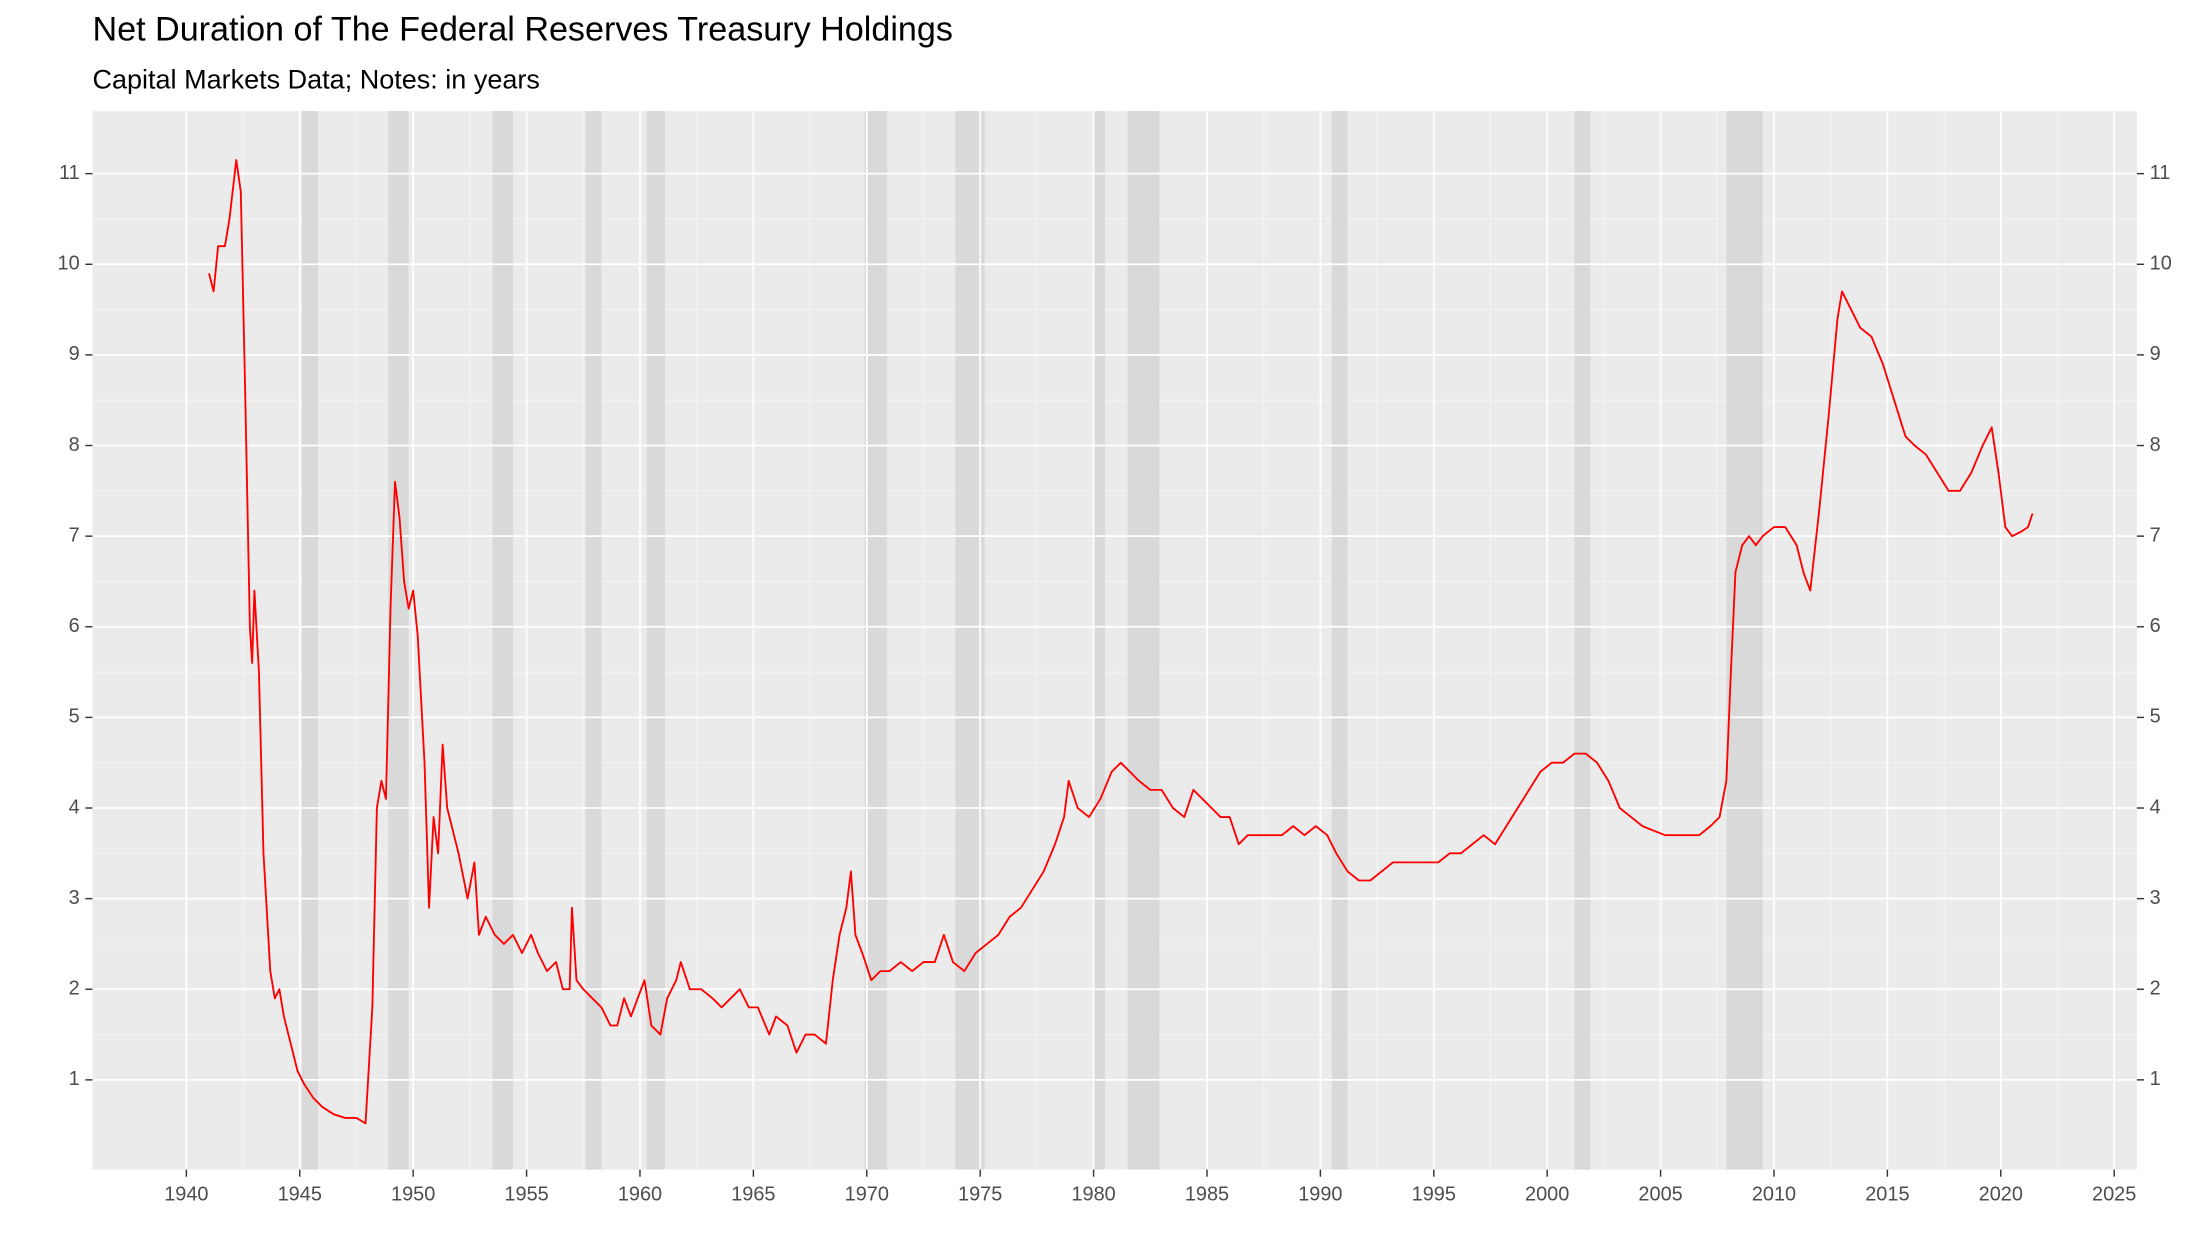  Describe the element at coordinates (74, 626) in the screenshot. I see `y-tick-label: 6` at that location.